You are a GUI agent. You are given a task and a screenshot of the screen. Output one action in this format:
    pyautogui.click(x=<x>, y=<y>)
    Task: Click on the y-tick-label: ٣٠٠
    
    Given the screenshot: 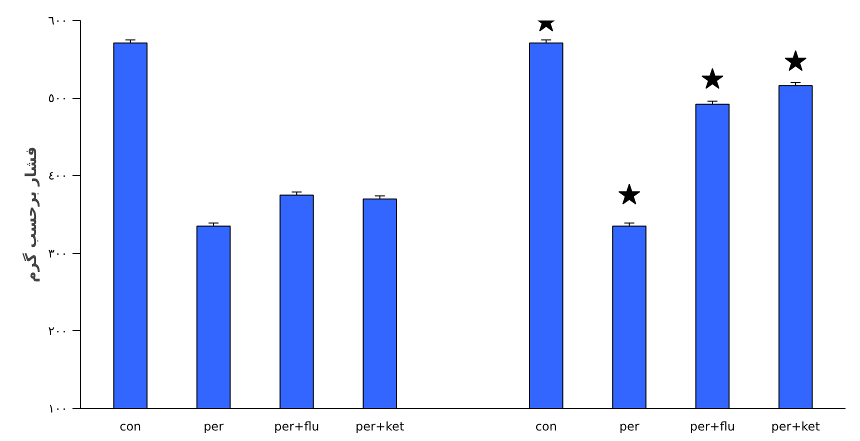 What is the action you would take?
    pyautogui.click(x=58, y=253)
    